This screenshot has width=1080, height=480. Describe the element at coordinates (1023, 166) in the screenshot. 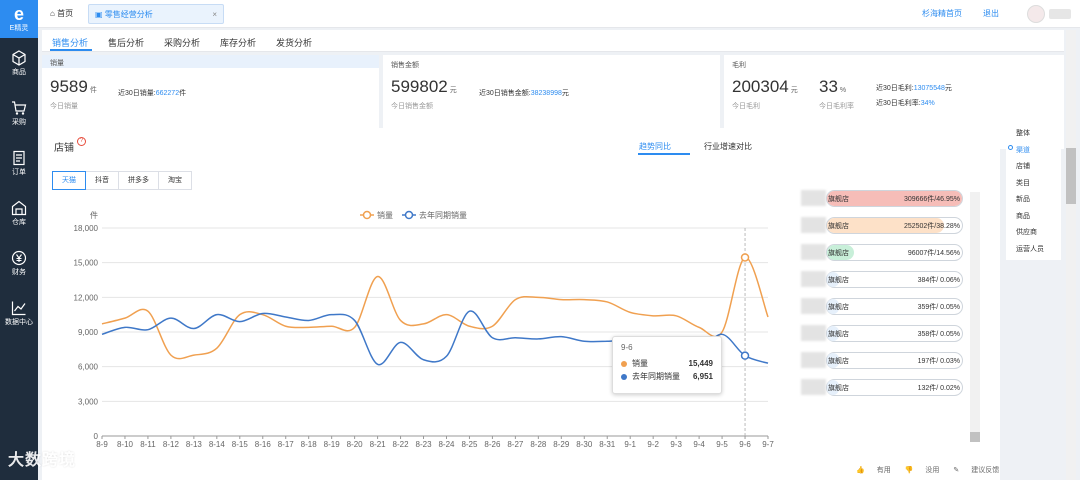

I see `dimension-item: 店铺` at that location.